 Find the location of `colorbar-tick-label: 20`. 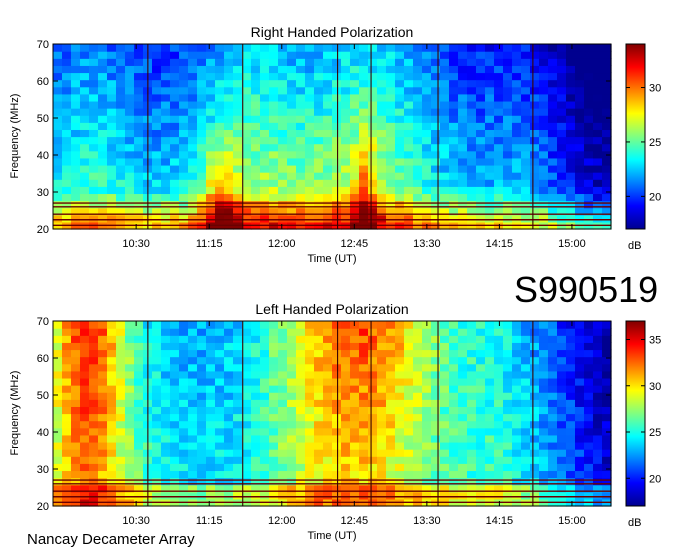

colorbar-tick-label: 20 is located at coordinates (655, 197).